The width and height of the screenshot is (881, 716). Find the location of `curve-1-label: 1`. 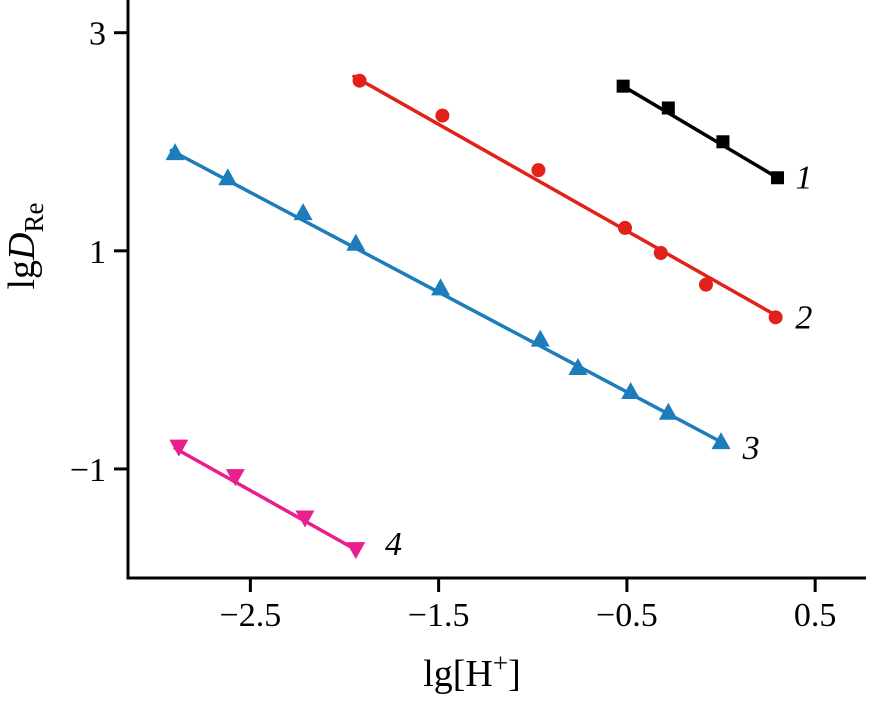

curve-1-label: 1 is located at coordinates (803, 178).